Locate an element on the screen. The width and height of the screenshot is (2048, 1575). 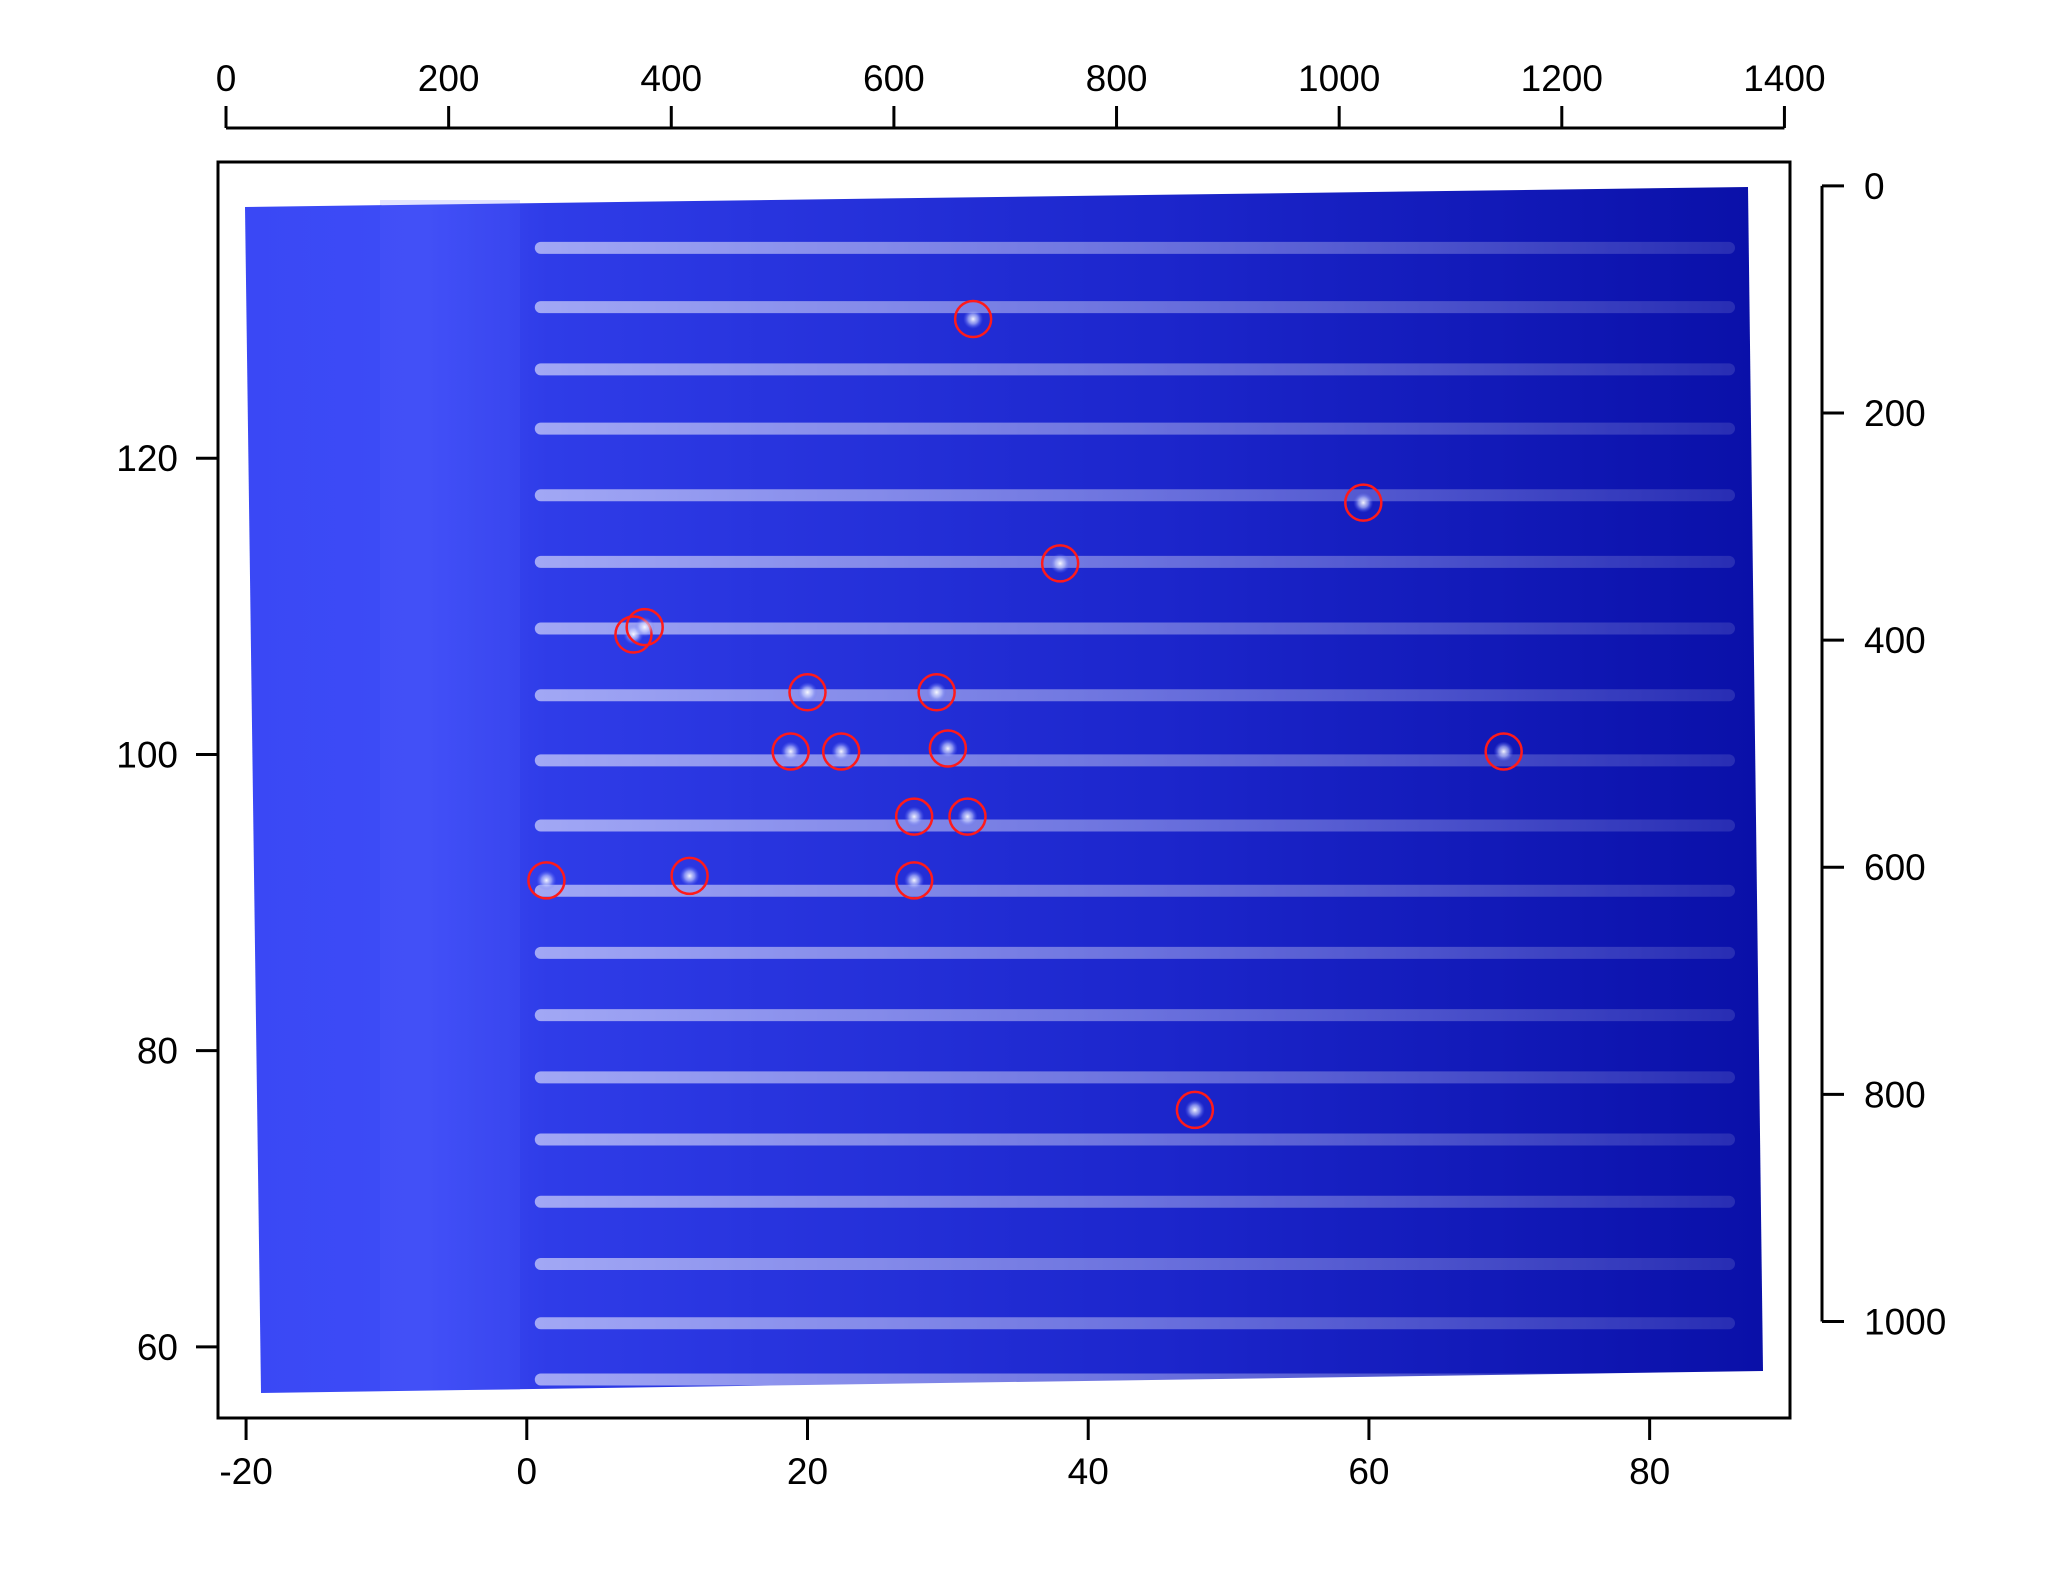
y-axis-left: 60 80 100 120 is located at coordinates (167, 903).